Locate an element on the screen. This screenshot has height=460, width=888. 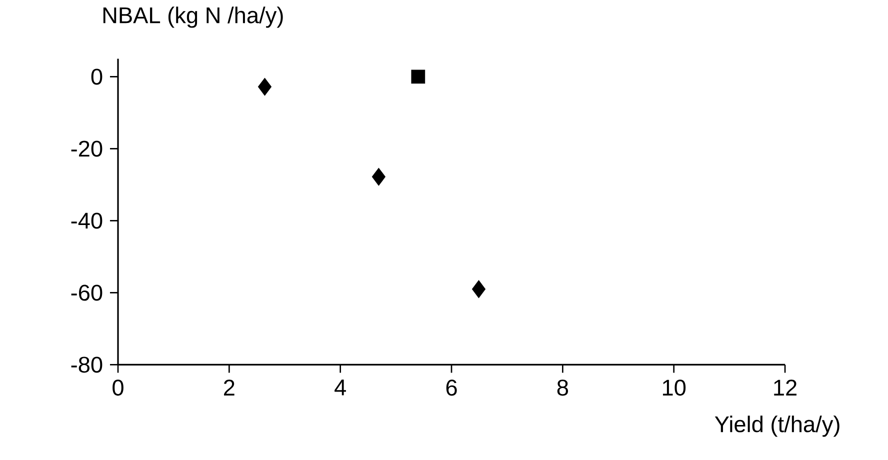
y-tick-label: -60 is located at coordinates (86, 292).